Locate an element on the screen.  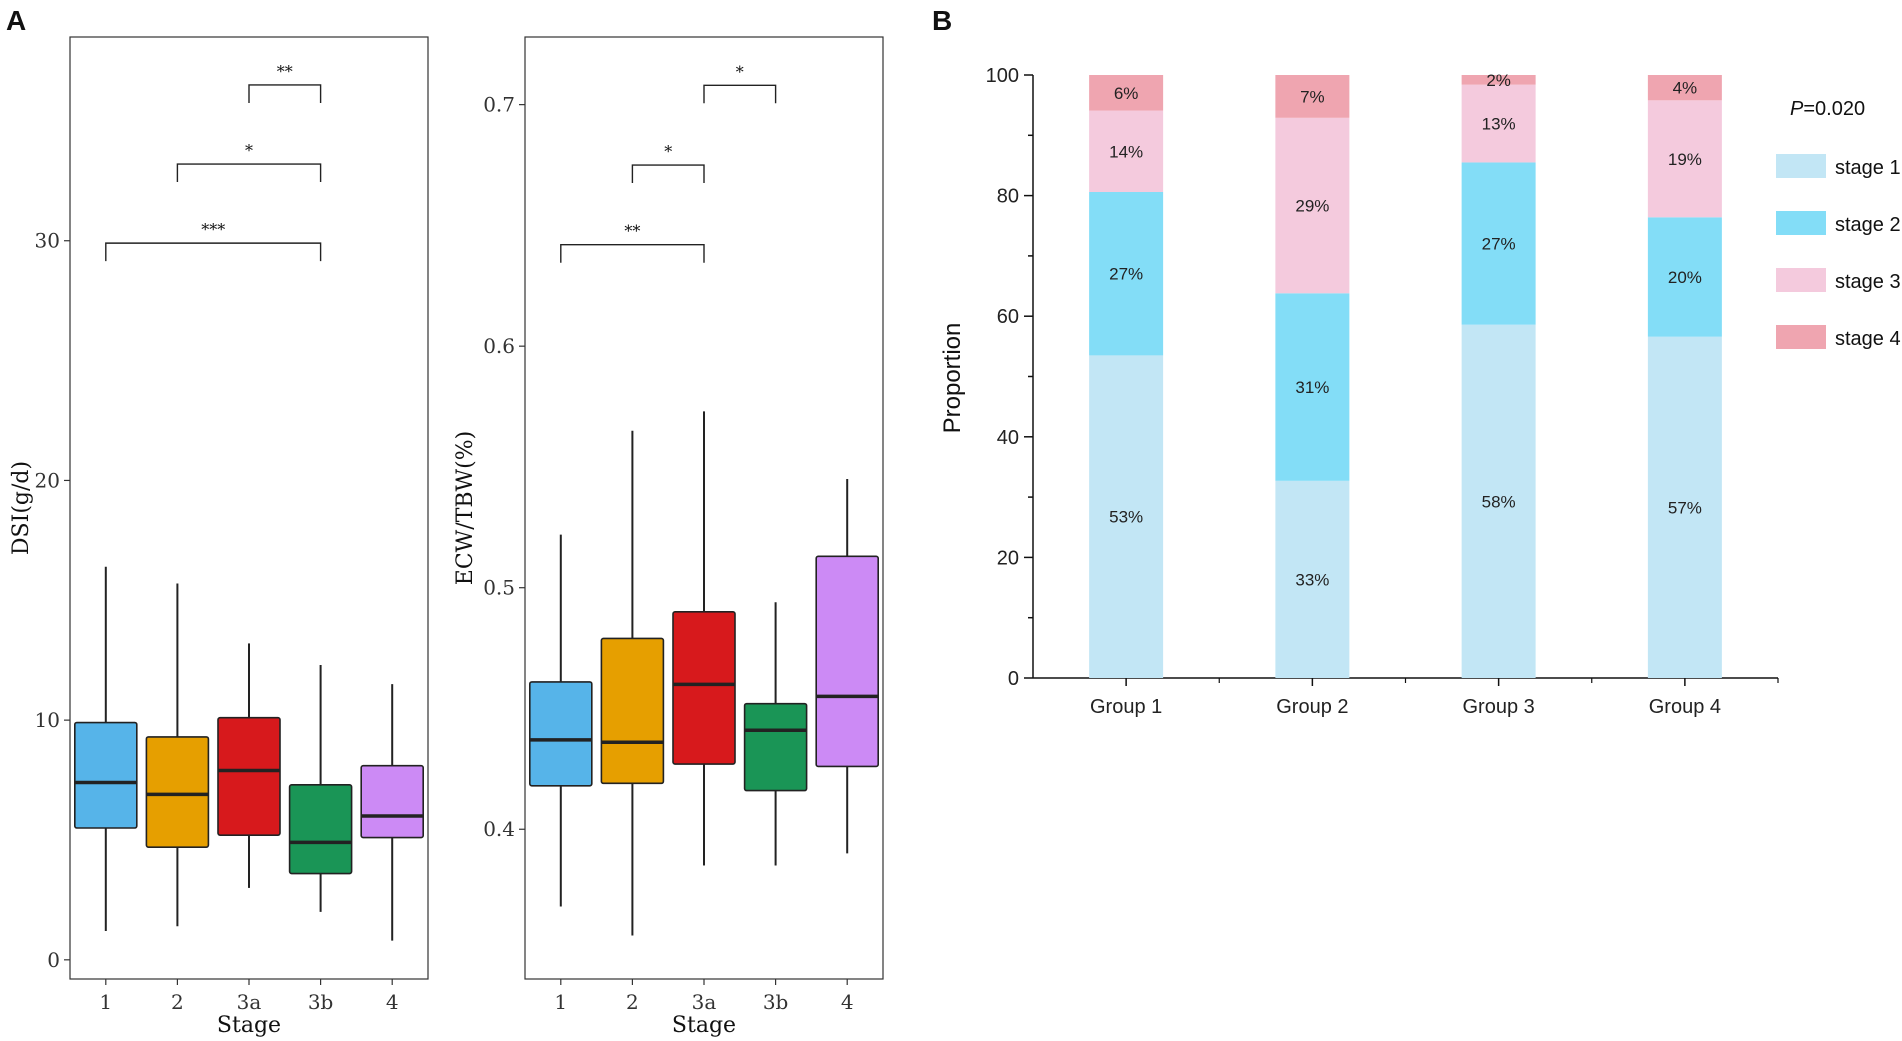
y-tick-label: 0.7 is located at coordinates (499, 105).